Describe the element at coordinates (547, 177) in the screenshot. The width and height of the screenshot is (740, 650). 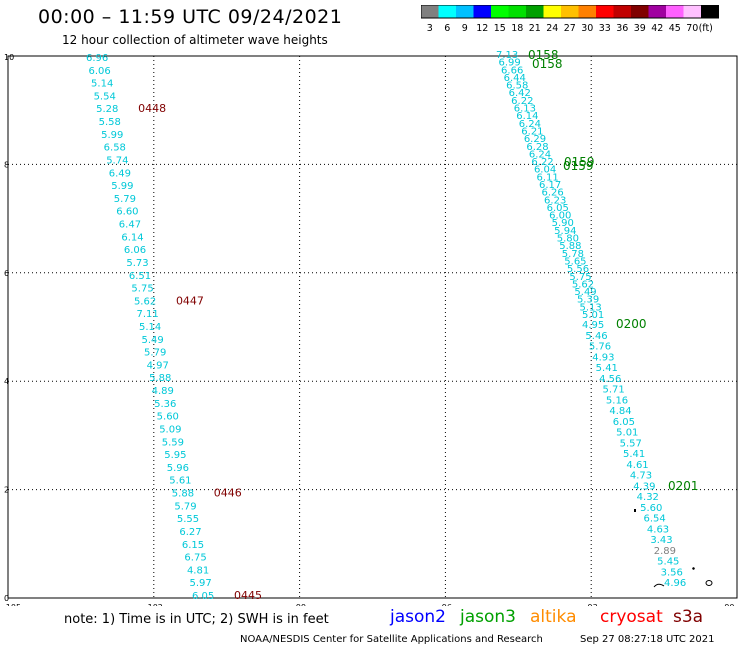
I see `swh-value: 6.11` at that location.